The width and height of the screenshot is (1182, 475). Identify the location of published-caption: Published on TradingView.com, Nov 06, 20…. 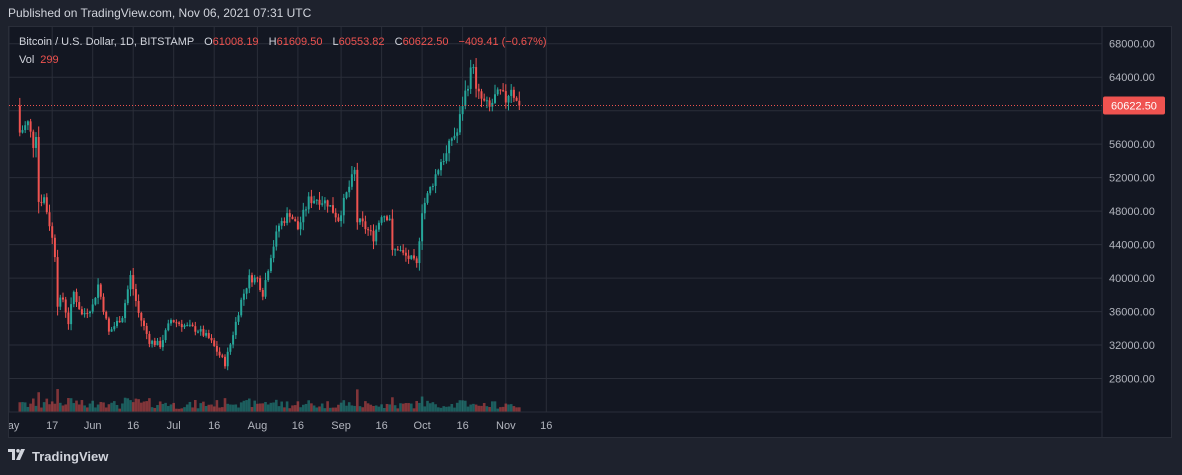
(160, 13).